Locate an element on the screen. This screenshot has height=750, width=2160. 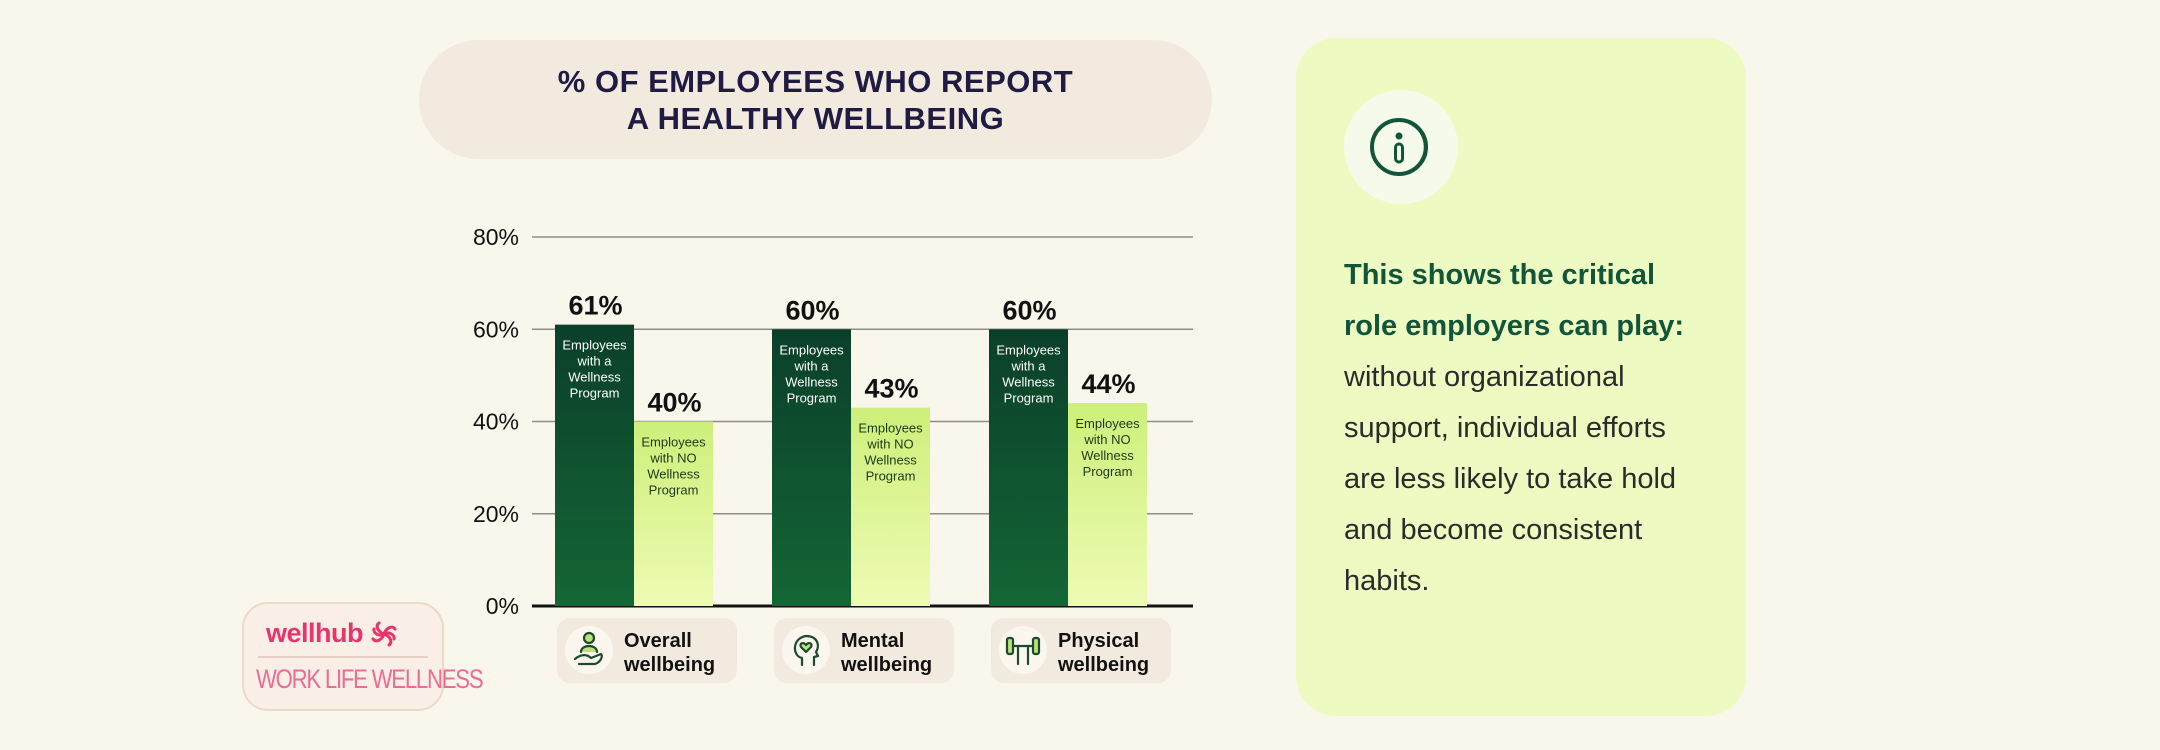
y-tick-label: 60% is located at coordinates (496, 329).